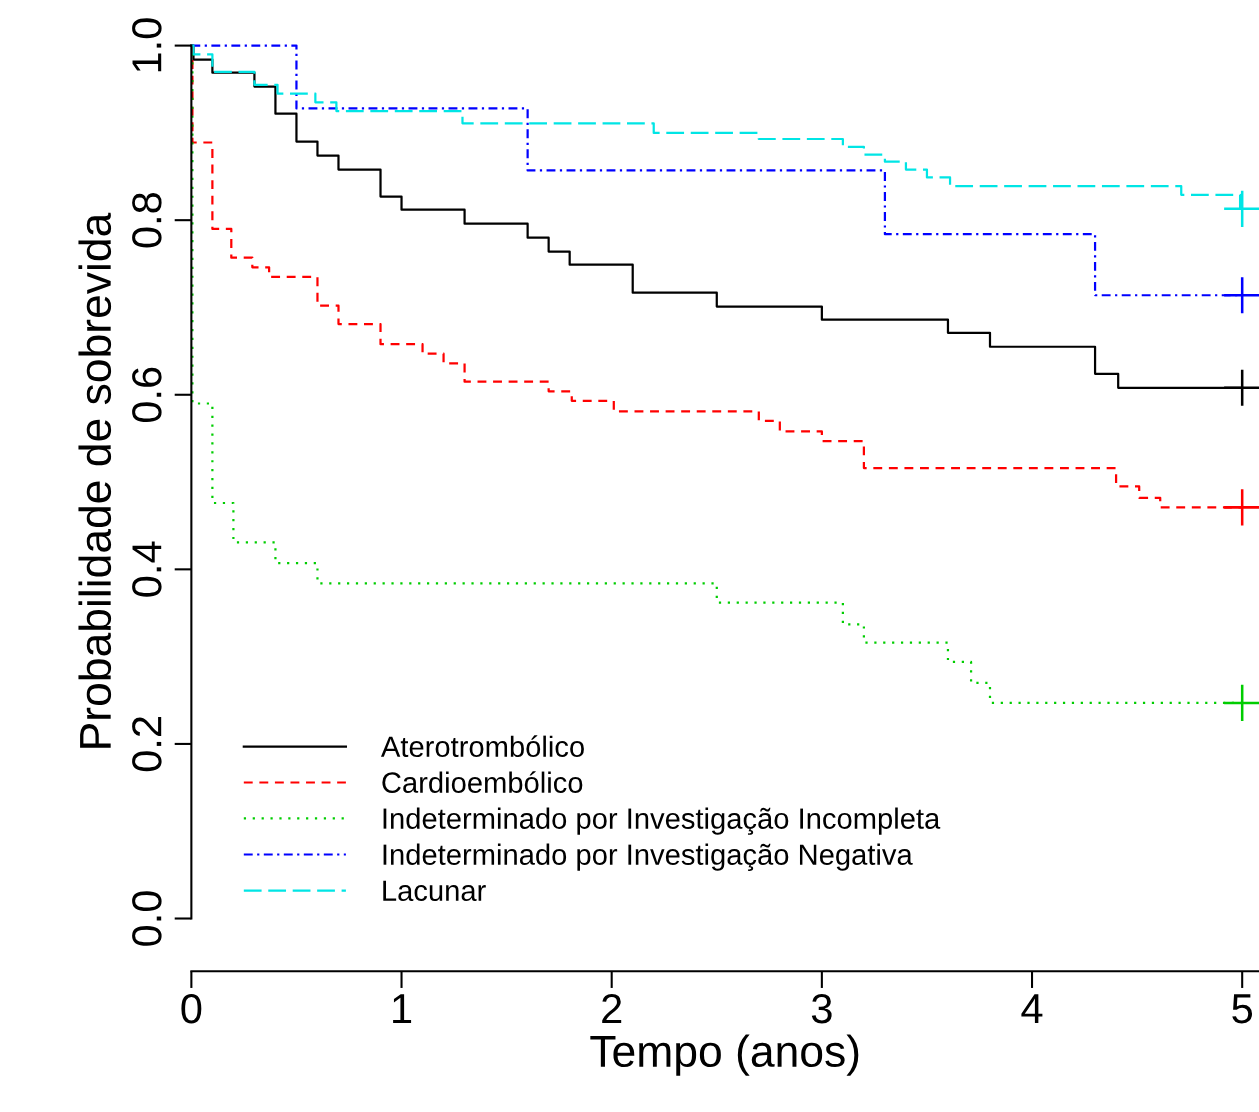  Describe the element at coordinates (95, 480) in the screenshot. I see `y-axis-title: Probabilidade de sobrevida` at that location.